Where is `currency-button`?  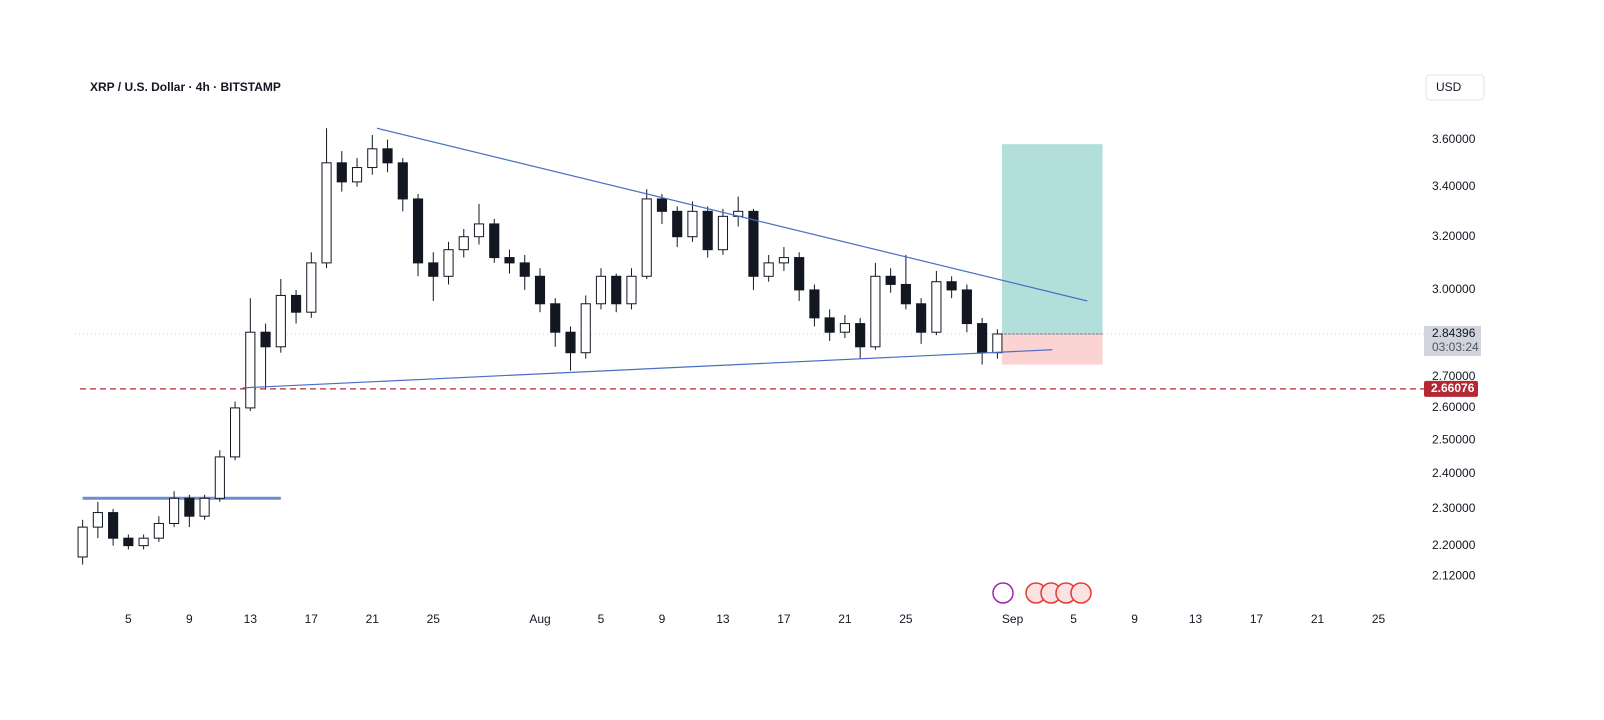
currency-button is located at coordinates (1455, 87).